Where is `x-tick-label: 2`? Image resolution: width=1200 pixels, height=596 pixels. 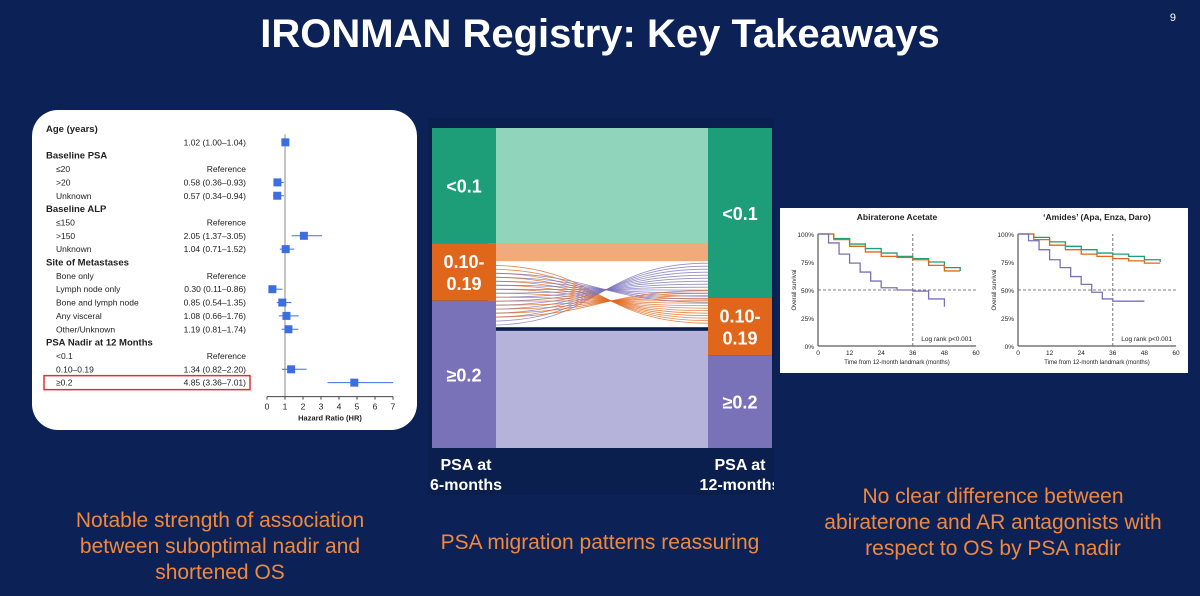 x-tick-label: 2 is located at coordinates (303, 407).